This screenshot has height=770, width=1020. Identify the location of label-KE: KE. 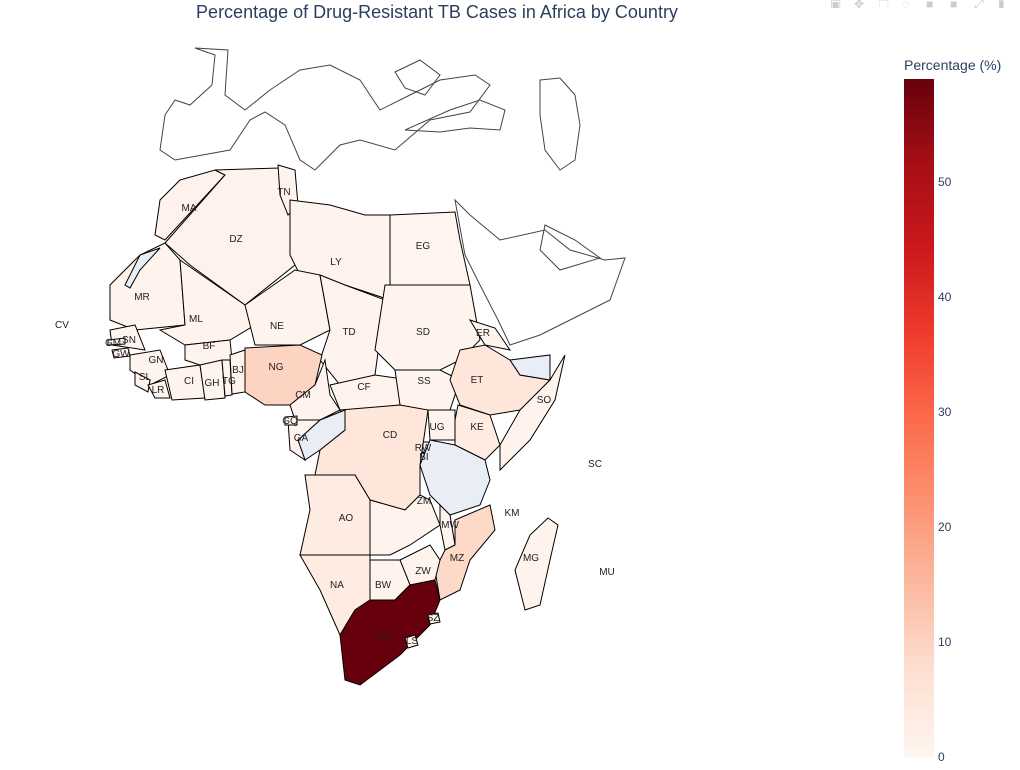
(477, 427).